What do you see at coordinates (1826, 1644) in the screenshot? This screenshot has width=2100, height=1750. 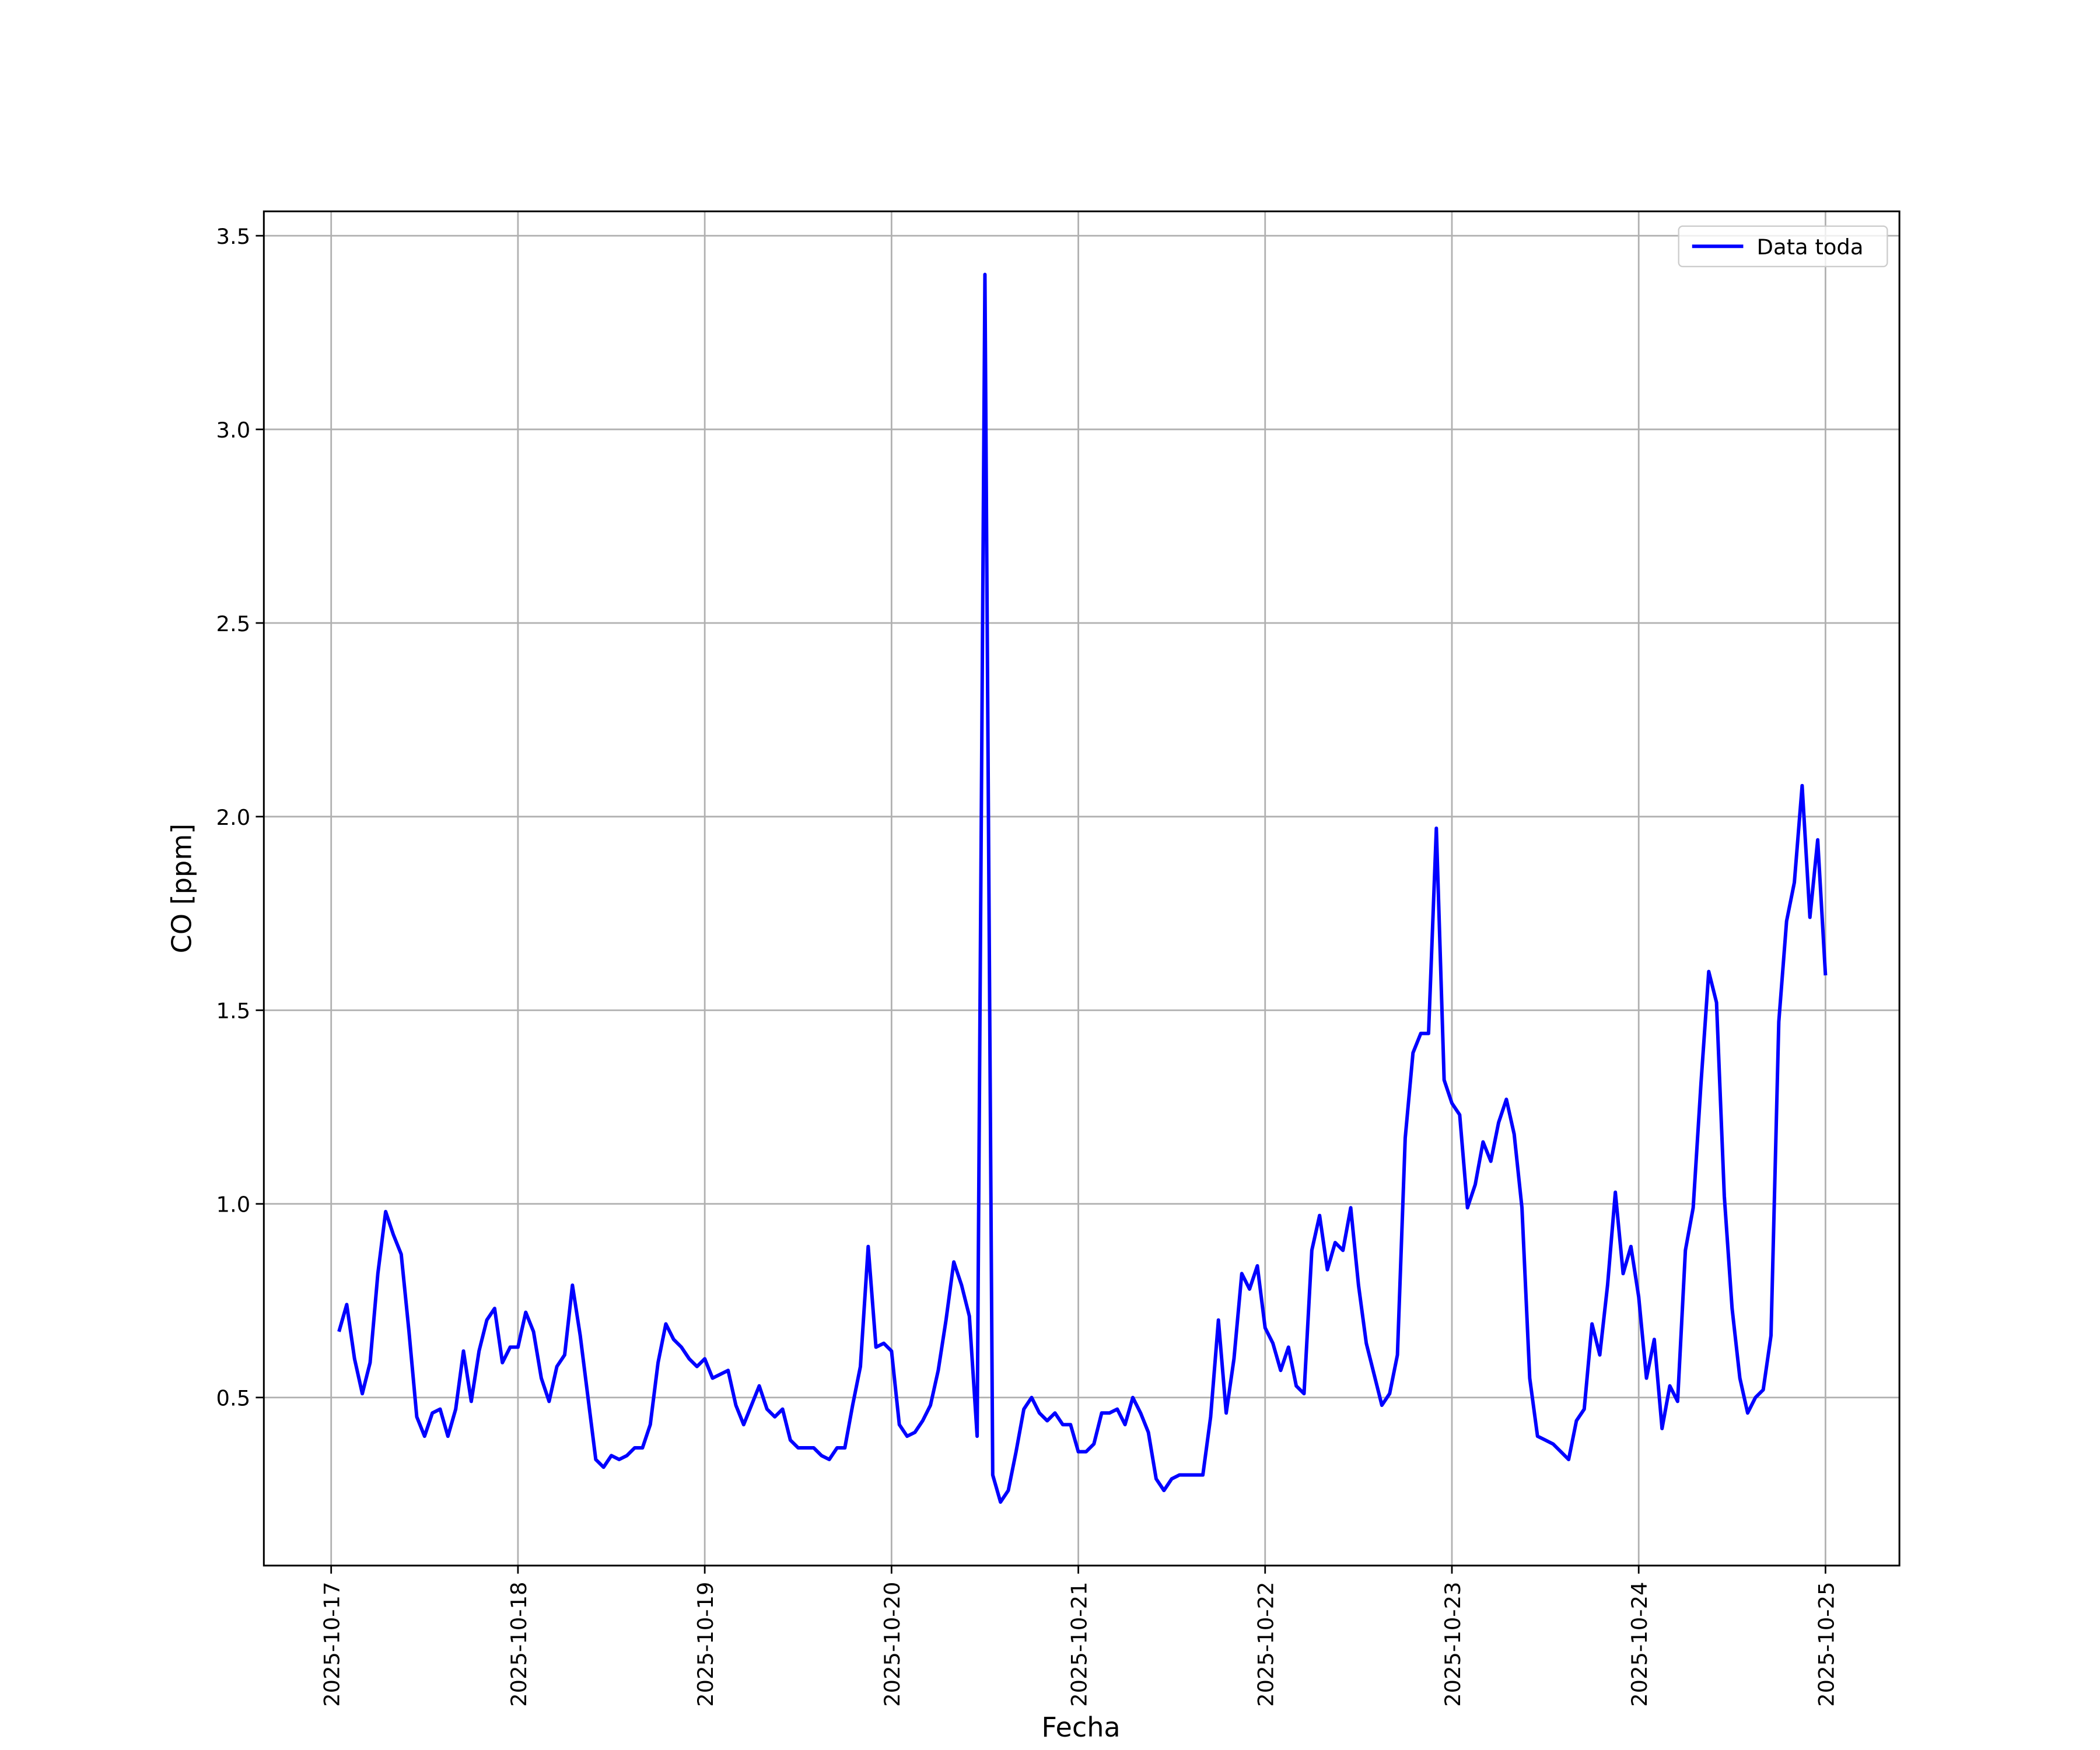 I see `x-tick-label: 2025-10-25` at bounding box center [1826, 1644].